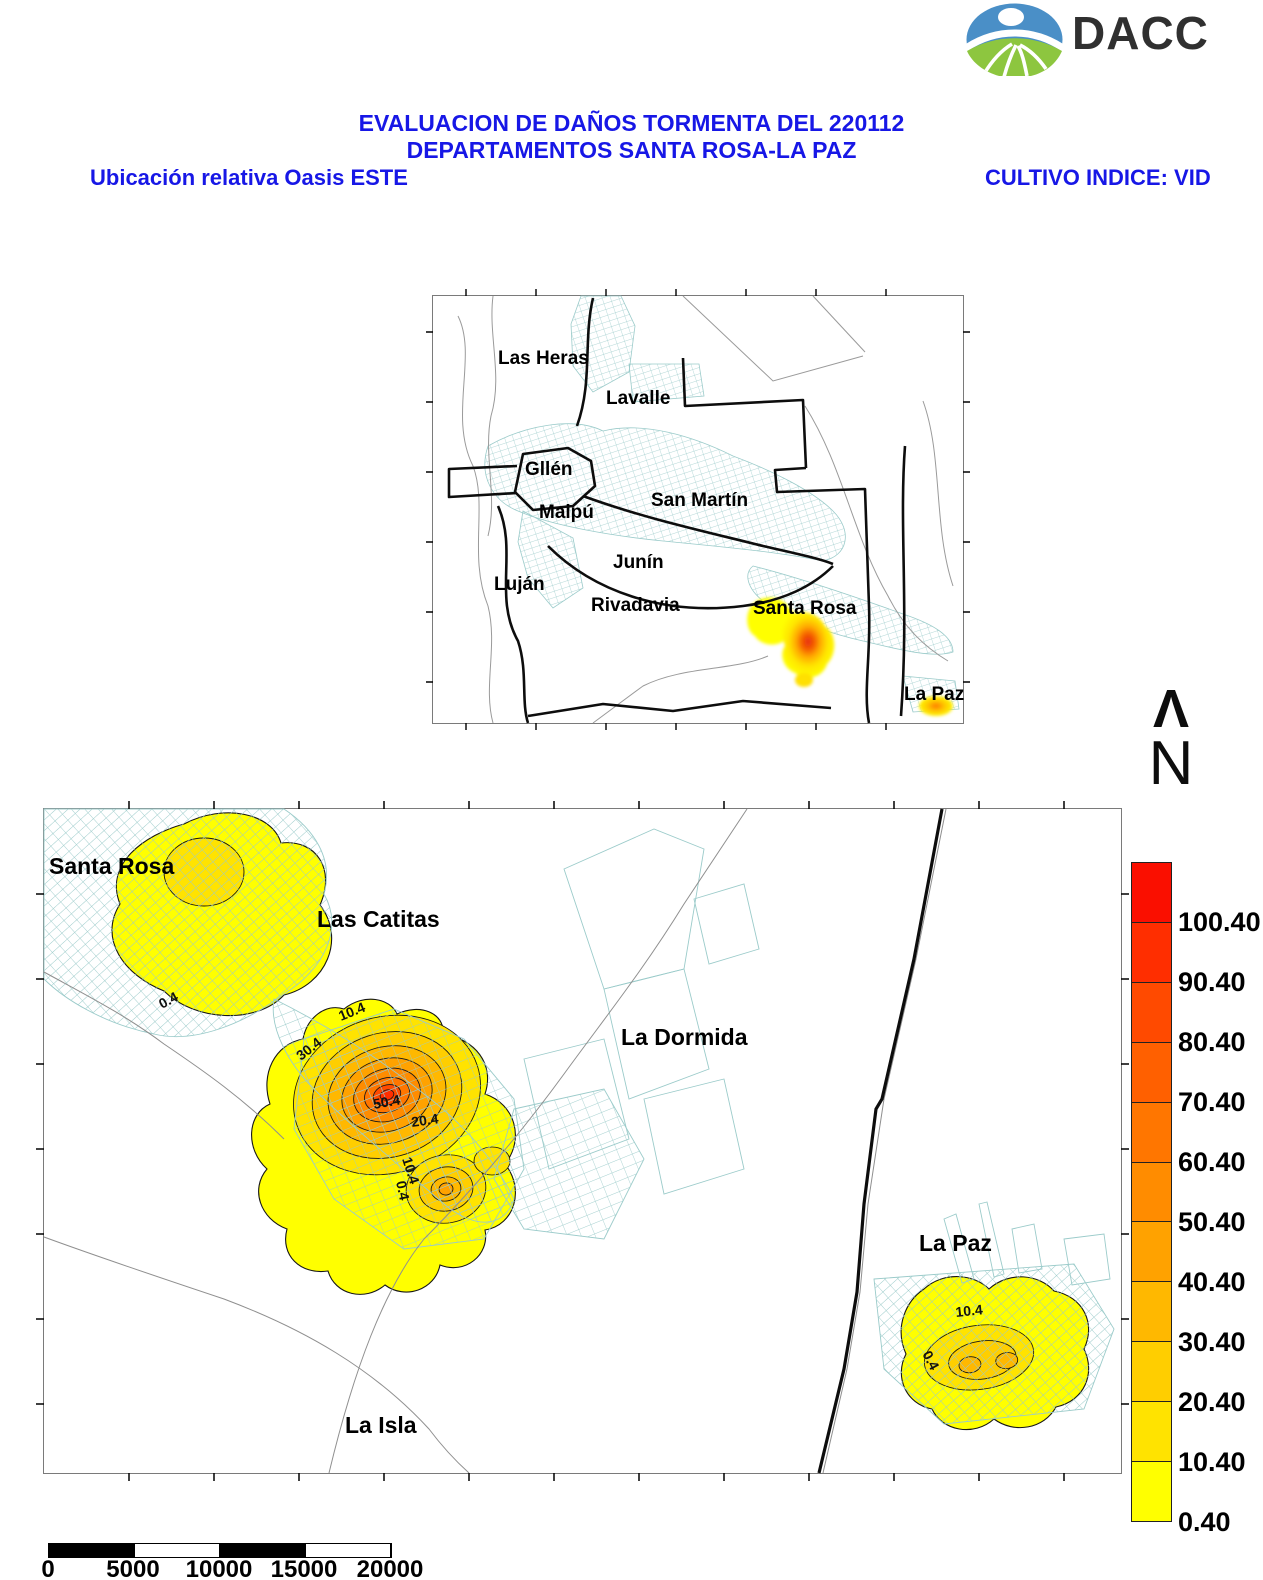 The width and height of the screenshot is (1263, 1580). What do you see at coordinates (381, 1425) in the screenshot?
I see `main-label-la-isla: La Isla` at bounding box center [381, 1425].